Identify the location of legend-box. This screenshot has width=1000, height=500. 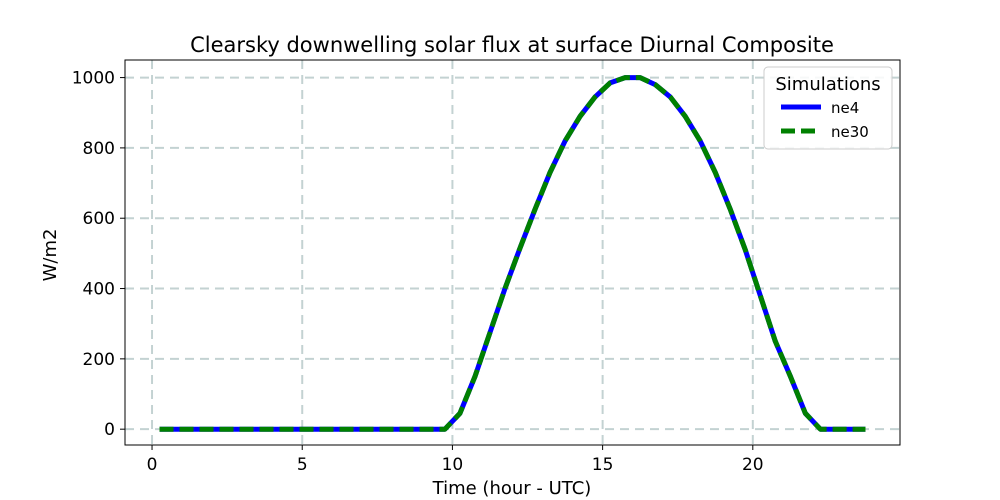
(828, 108).